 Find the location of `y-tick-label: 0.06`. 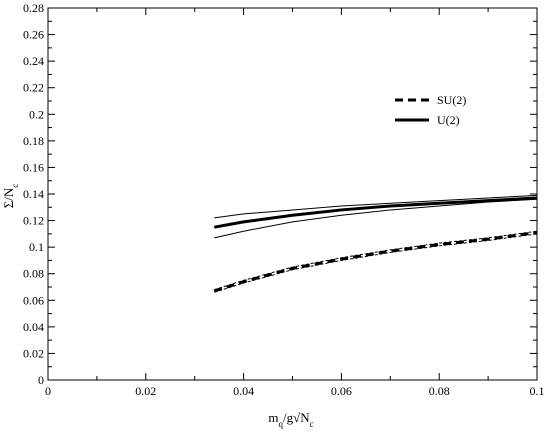

y-tick-label: 0.06 is located at coordinates (33, 300).